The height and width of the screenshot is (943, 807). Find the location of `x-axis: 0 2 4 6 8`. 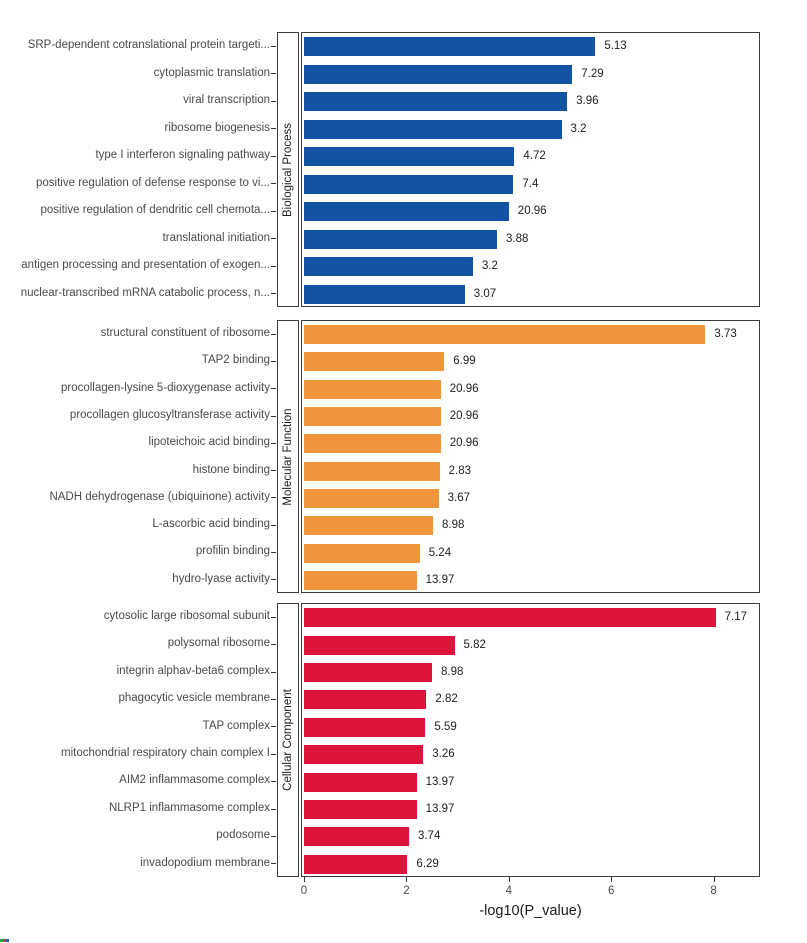

x-axis: 0 2 4 6 8 is located at coordinates (403, 892).